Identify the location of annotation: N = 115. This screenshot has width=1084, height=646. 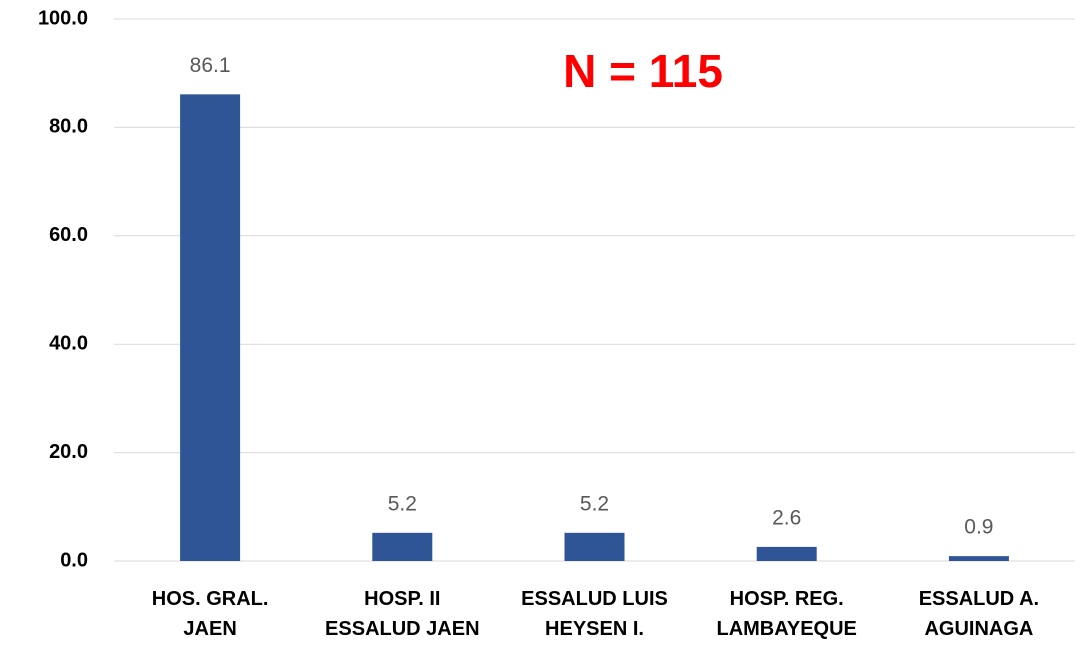
(643, 71).